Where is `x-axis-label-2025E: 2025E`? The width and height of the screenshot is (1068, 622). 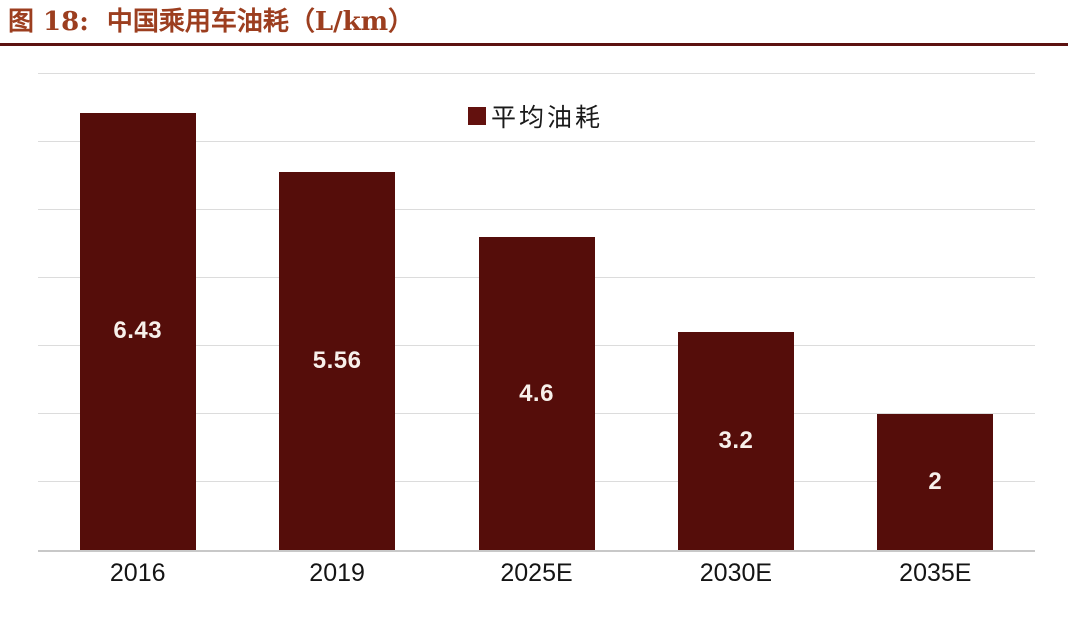 x-axis-label-2025E: 2025E is located at coordinates (536, 573).